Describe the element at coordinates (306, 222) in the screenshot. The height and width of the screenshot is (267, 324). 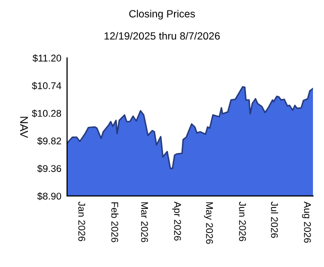
I see `x-tick-label: Aug 2026` at that location.